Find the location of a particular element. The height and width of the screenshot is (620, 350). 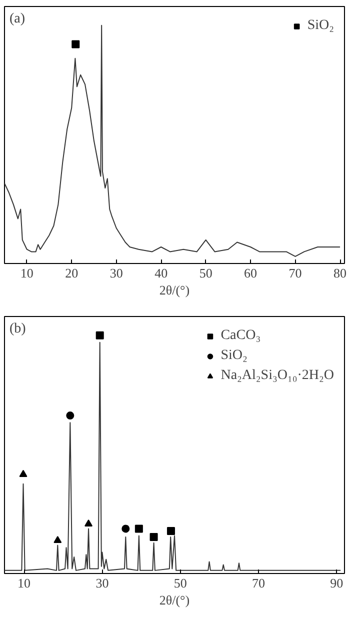

x-tick-label: 40 is located at coordinates (161, 273).